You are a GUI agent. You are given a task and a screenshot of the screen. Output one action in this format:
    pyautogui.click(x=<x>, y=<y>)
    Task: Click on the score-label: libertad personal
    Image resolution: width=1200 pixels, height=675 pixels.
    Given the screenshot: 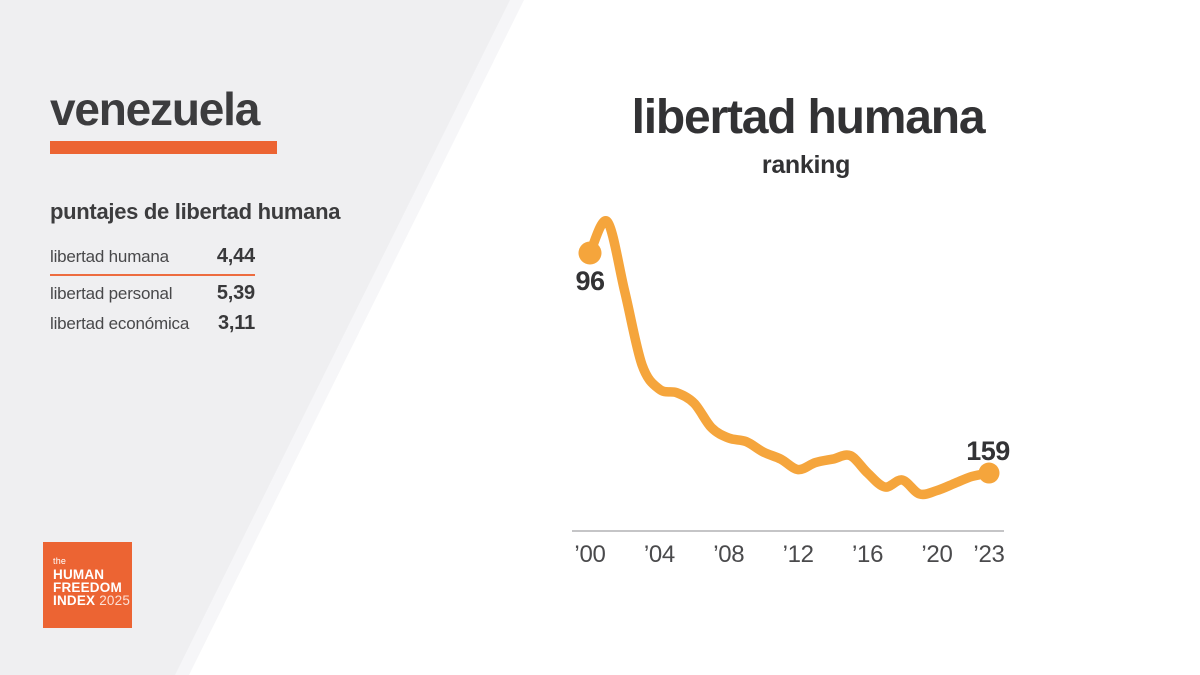 What is the action you would take?
    pyautogui.click(x=111, y=293)
    